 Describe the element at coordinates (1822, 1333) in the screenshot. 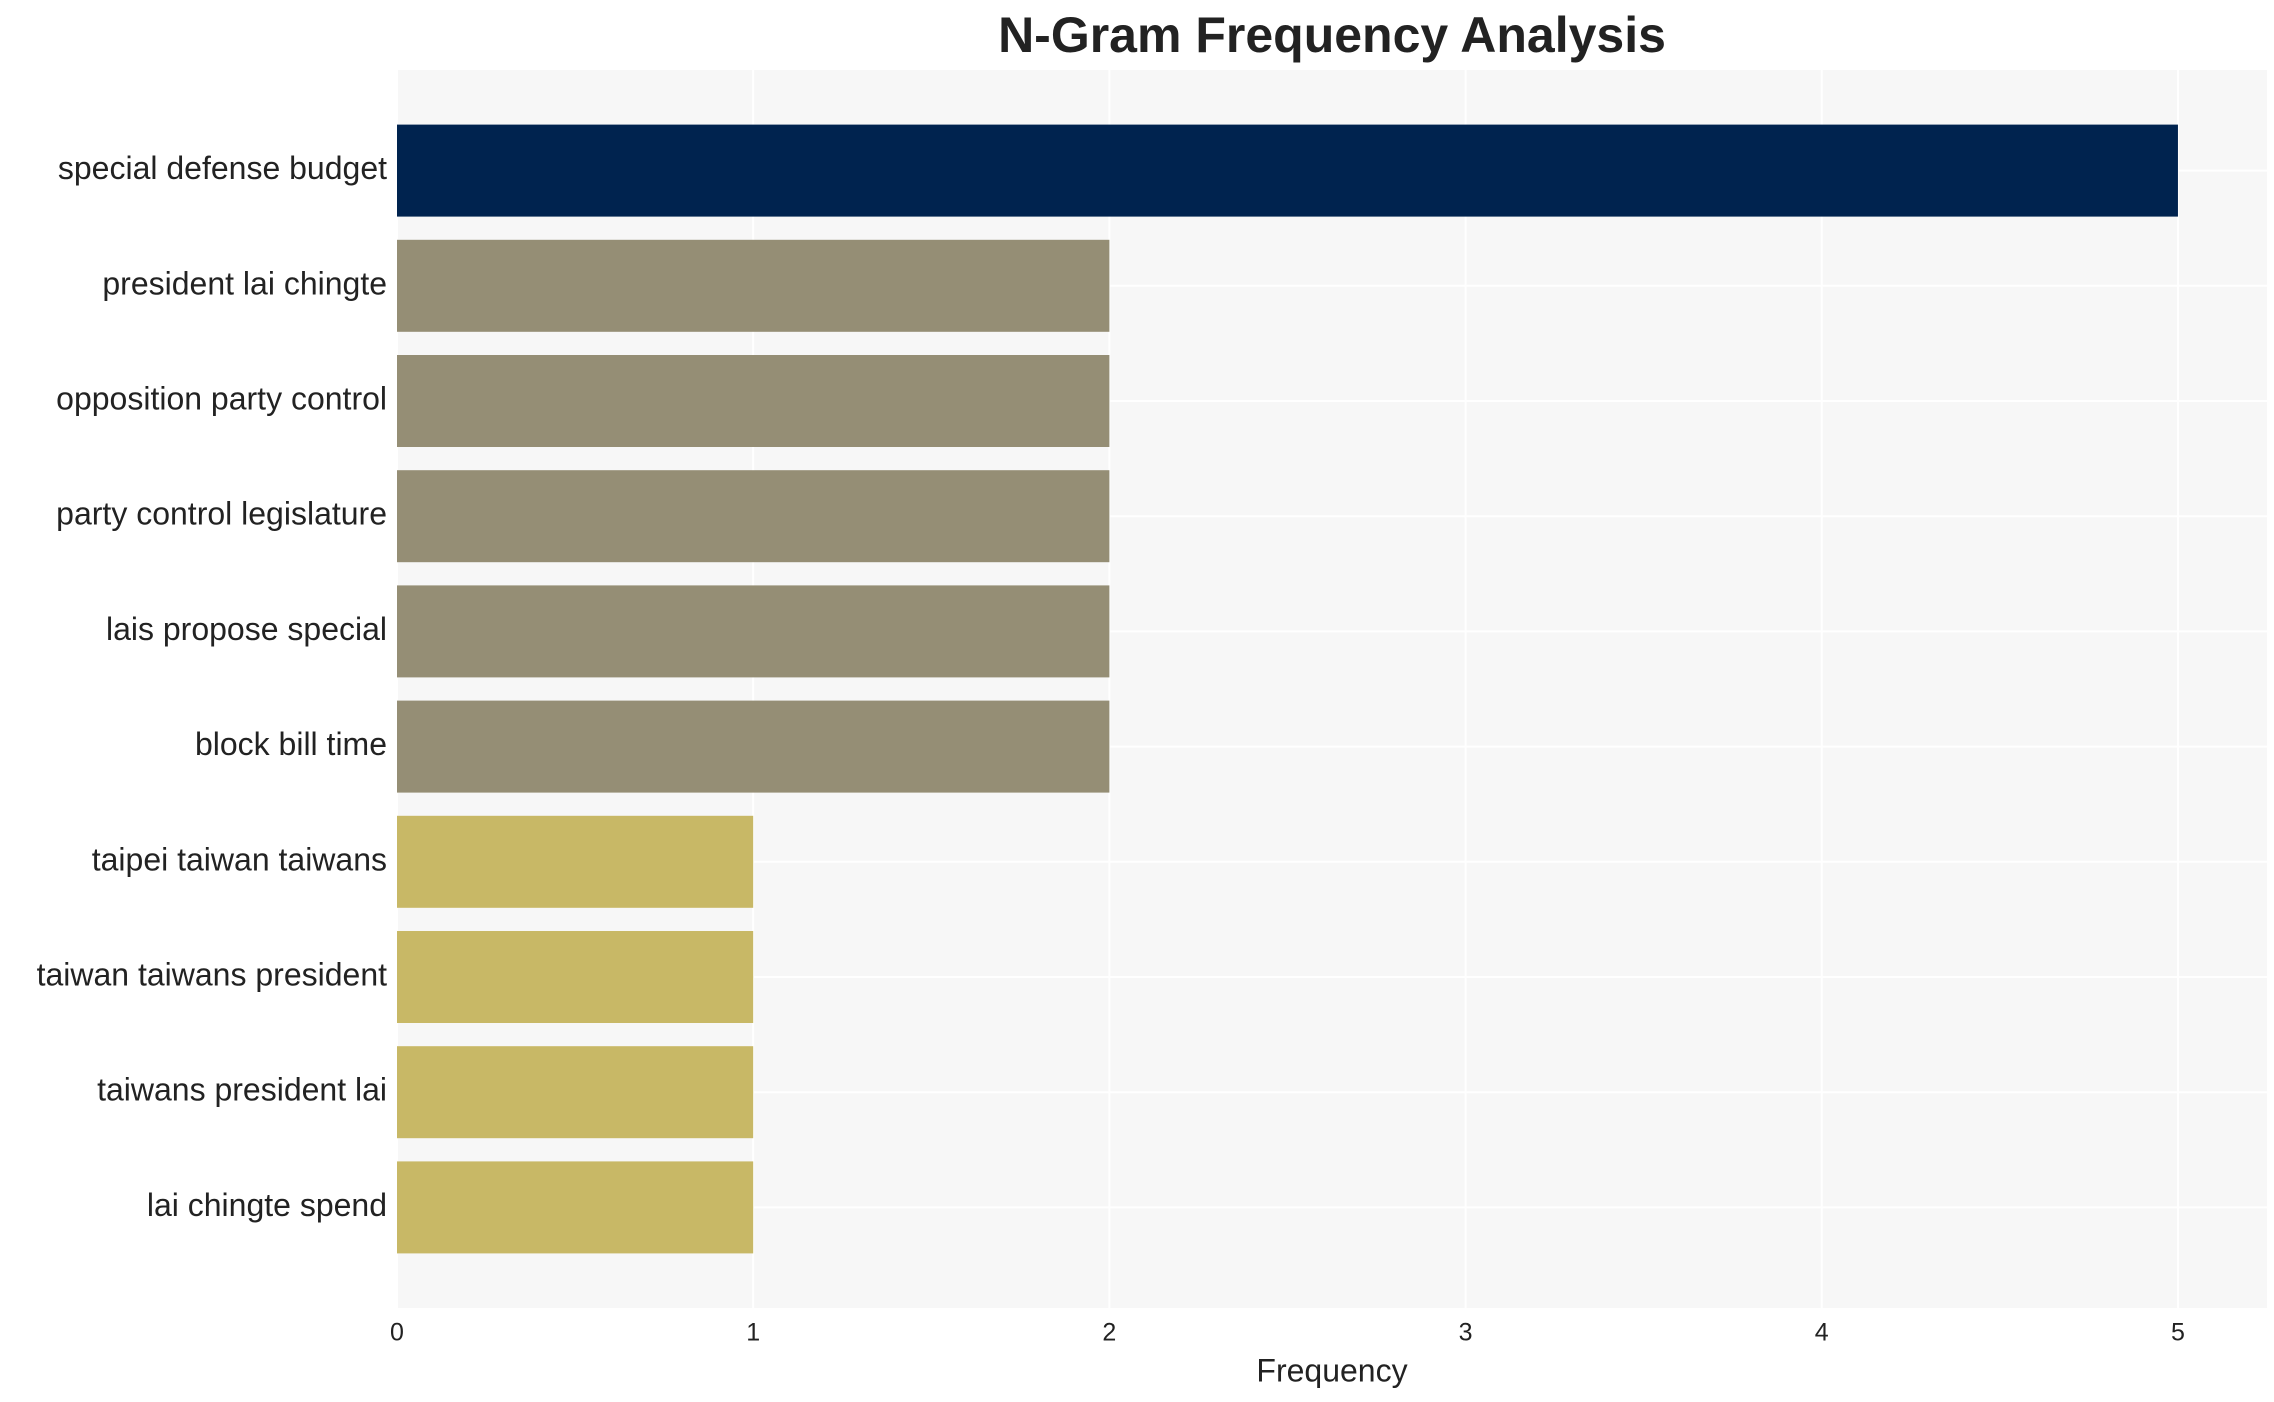

I see `x-tick-label: 4` at that location.